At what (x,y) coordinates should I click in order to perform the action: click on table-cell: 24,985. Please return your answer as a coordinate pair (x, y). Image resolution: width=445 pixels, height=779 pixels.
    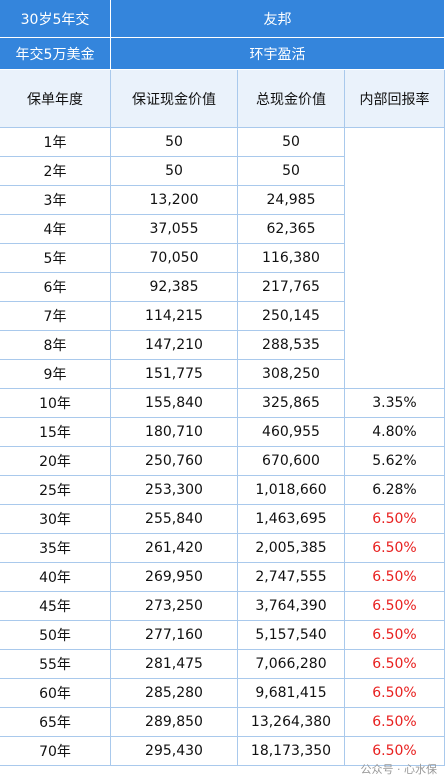
    Looking at the image, I should click on (291, 200).